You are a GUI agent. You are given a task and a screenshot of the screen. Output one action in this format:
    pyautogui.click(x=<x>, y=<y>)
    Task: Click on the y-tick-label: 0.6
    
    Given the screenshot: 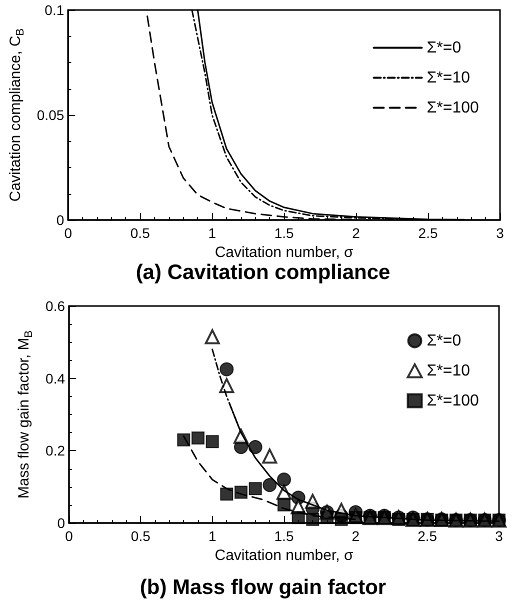 What is the action you would take?
    pyautogui.click(x=56, y=306)
    